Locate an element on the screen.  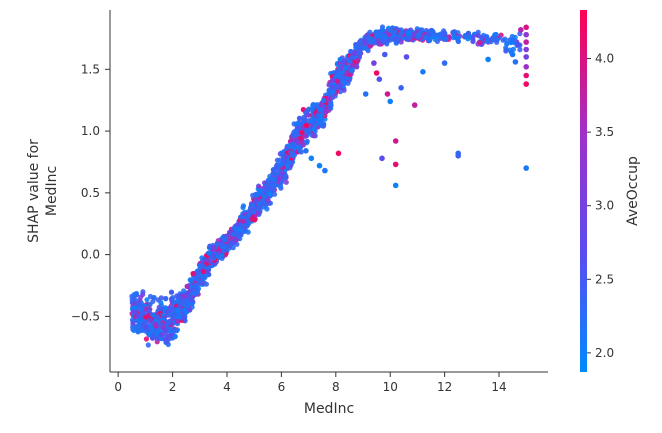
y-tick-label: 1.5 is located at coordinates (90, 69).